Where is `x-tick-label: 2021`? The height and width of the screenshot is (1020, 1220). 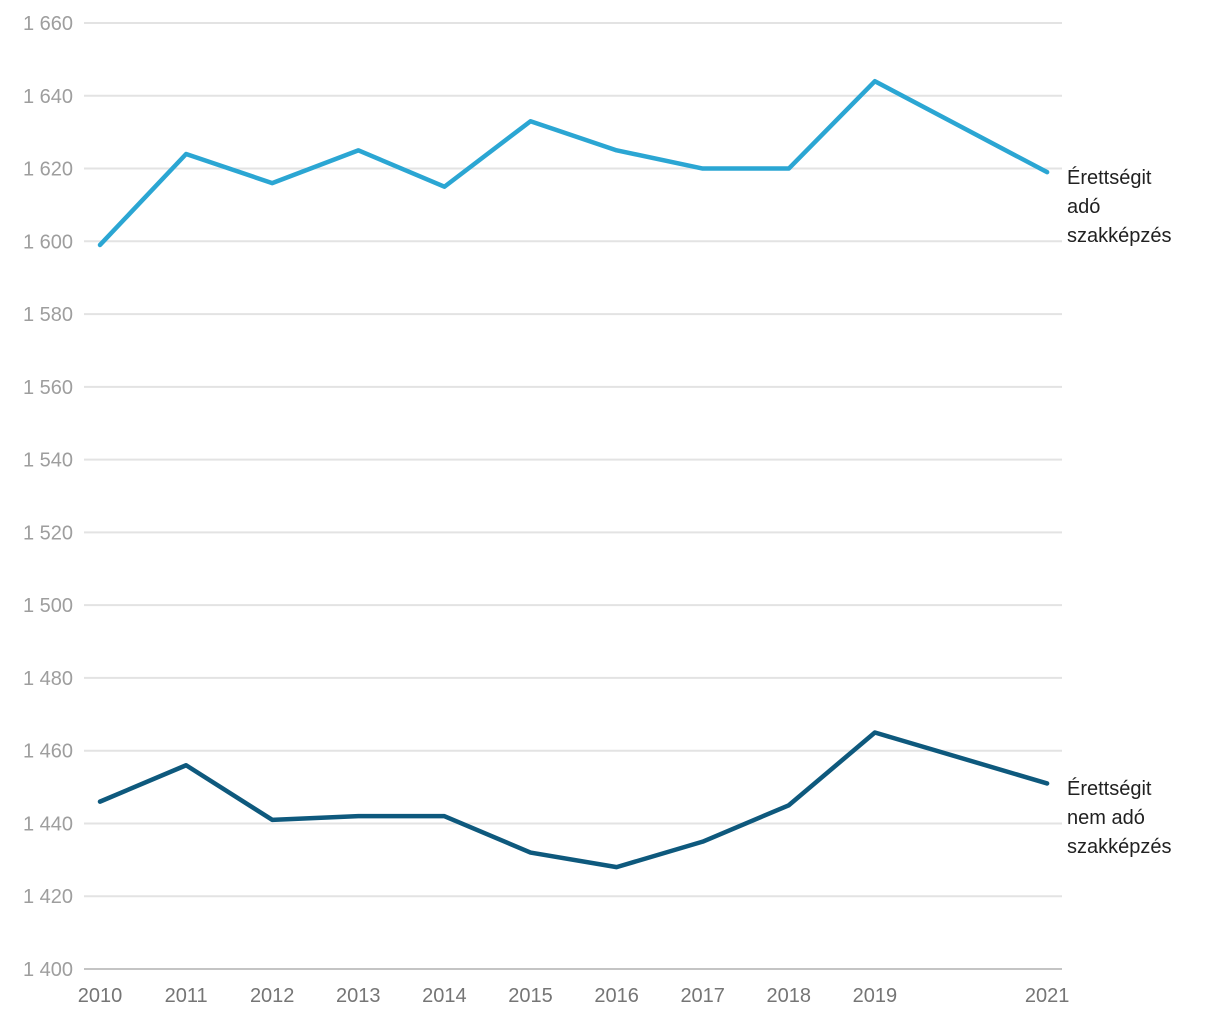 x-tick-label: 2021 is located at coordinates (1047, 996).